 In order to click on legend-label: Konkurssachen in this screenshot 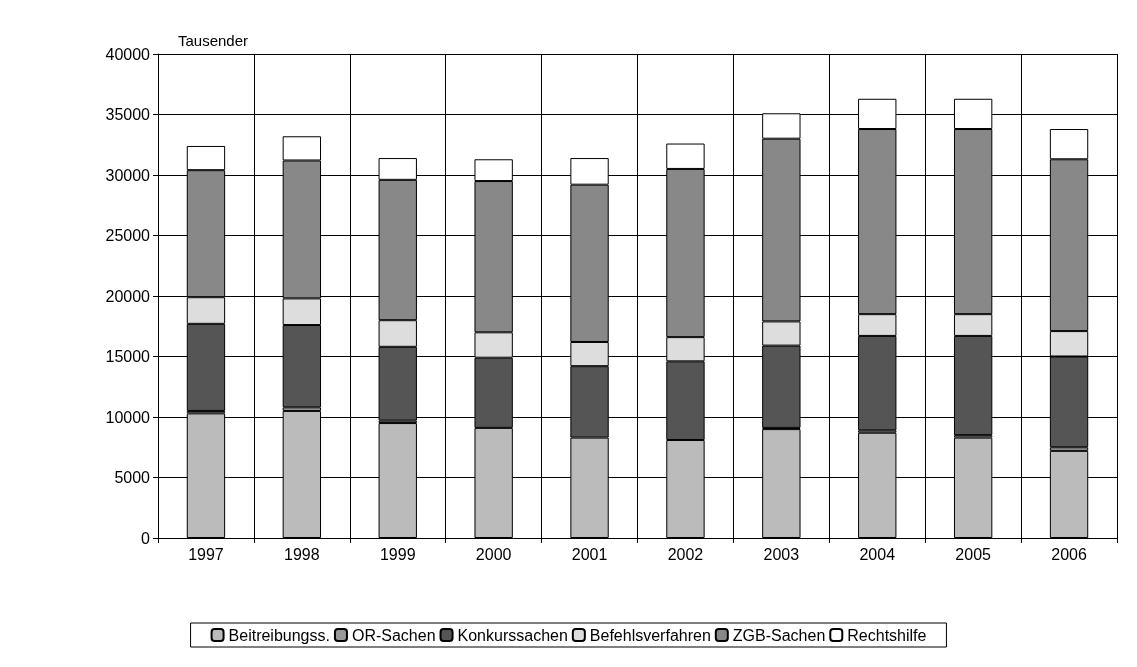, I will do `click(512, 635)`.